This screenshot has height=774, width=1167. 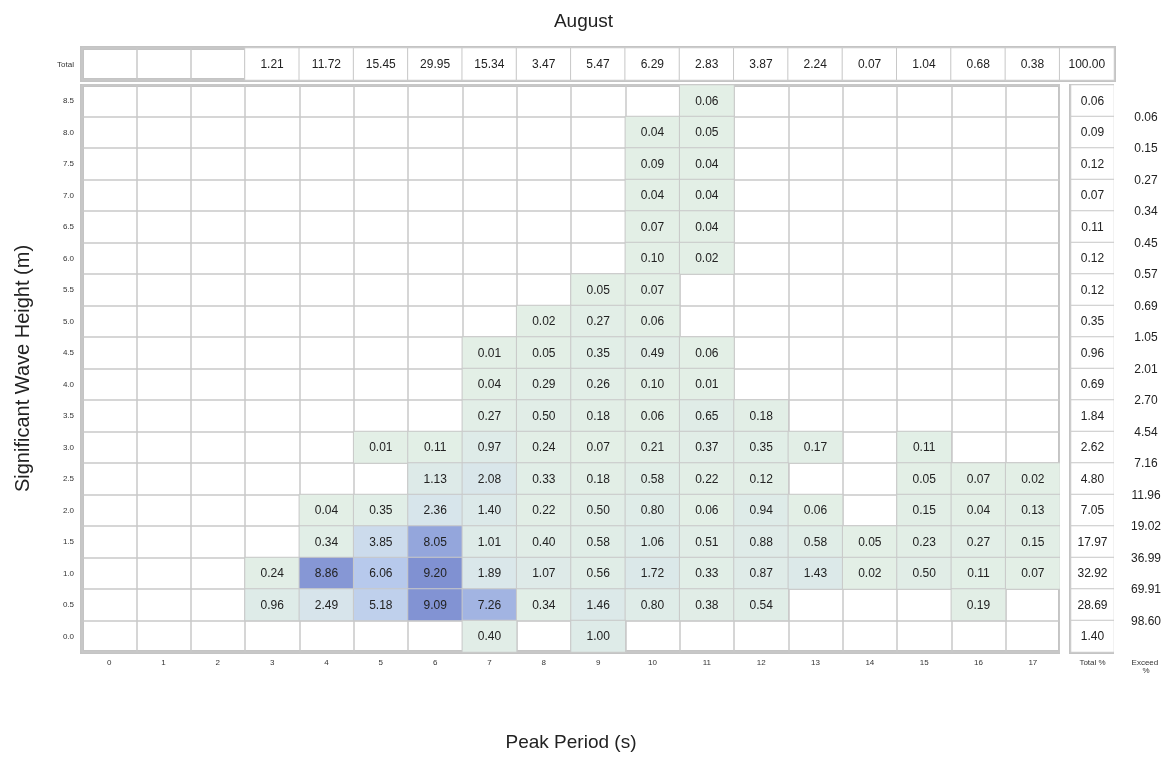 What do you see at coordinates (544, 64) in the screenshot?
I see `data-label: 3.47` at bounding box center [544, 64].